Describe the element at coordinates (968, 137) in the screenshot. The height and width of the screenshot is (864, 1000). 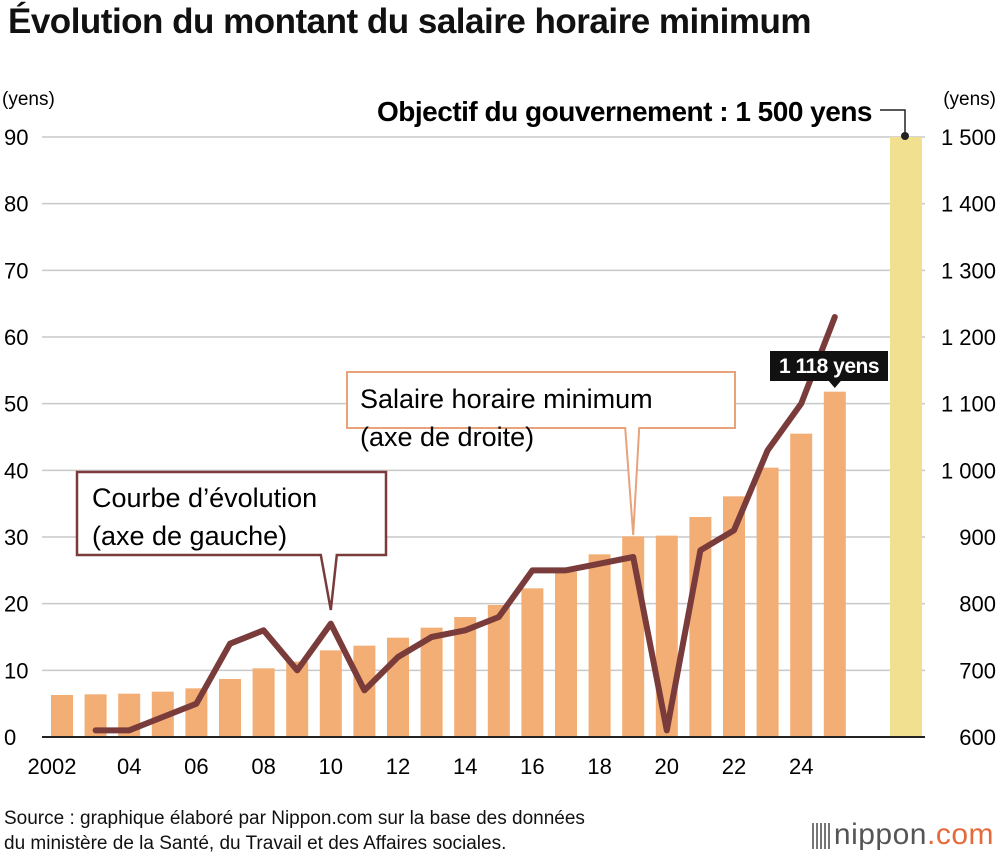
I see `right-tick-label: 1 500` at that location.